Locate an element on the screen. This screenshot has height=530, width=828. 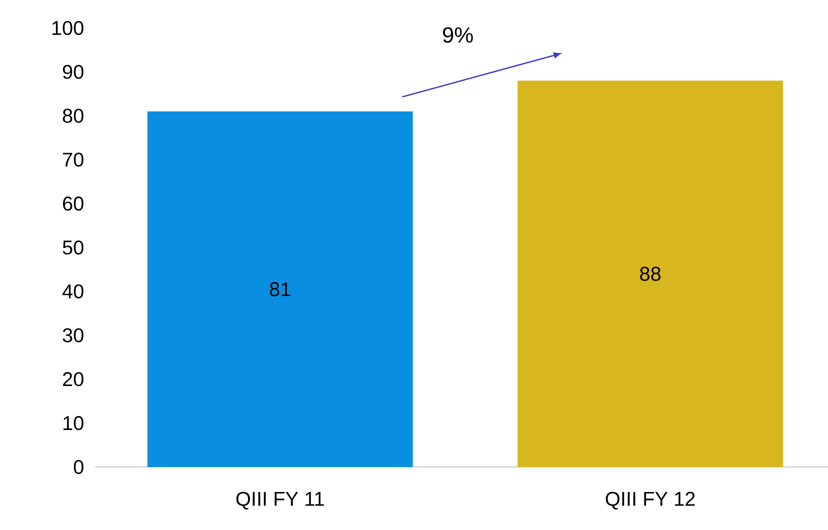
data-label: 88 is located at coordinates (650, 273).